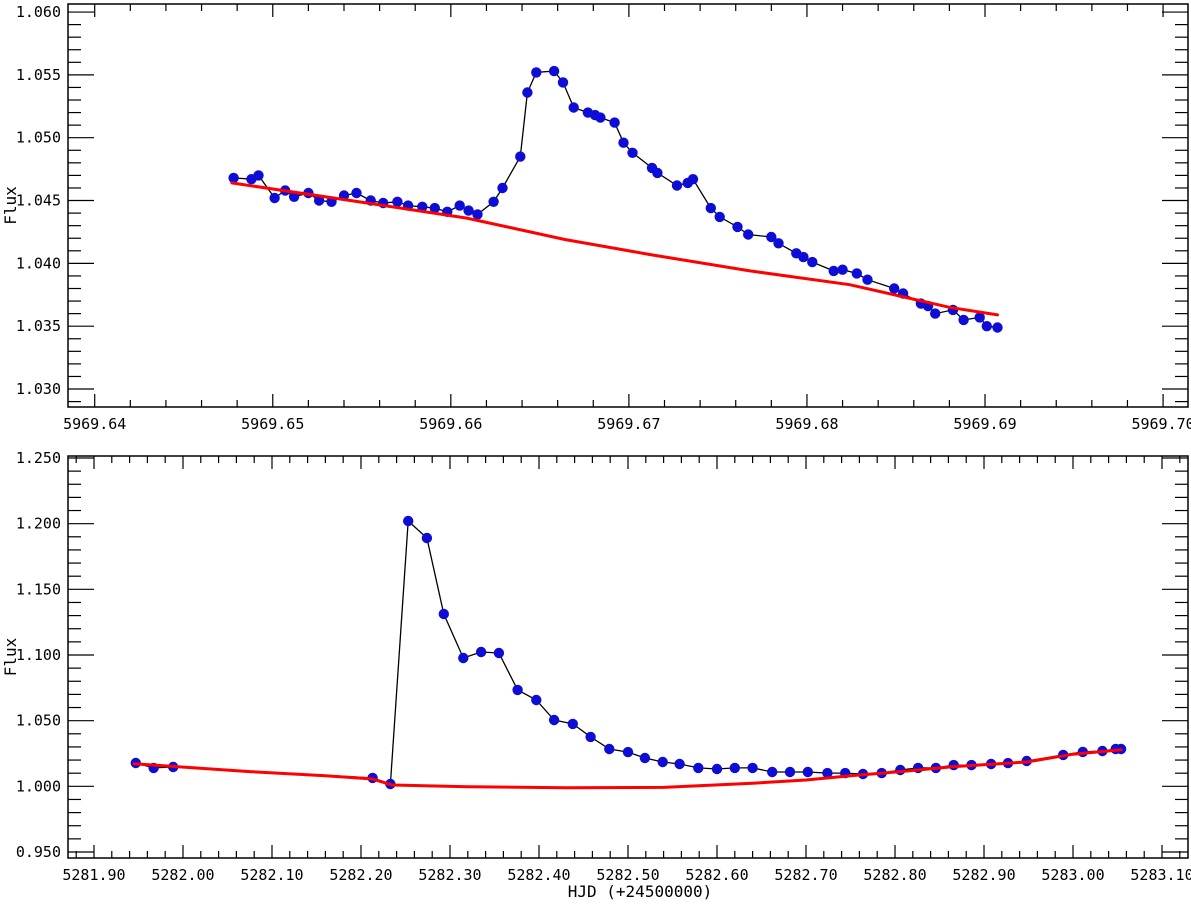  I want to click on x-tick-label: 5282.30, so click(449, 875).